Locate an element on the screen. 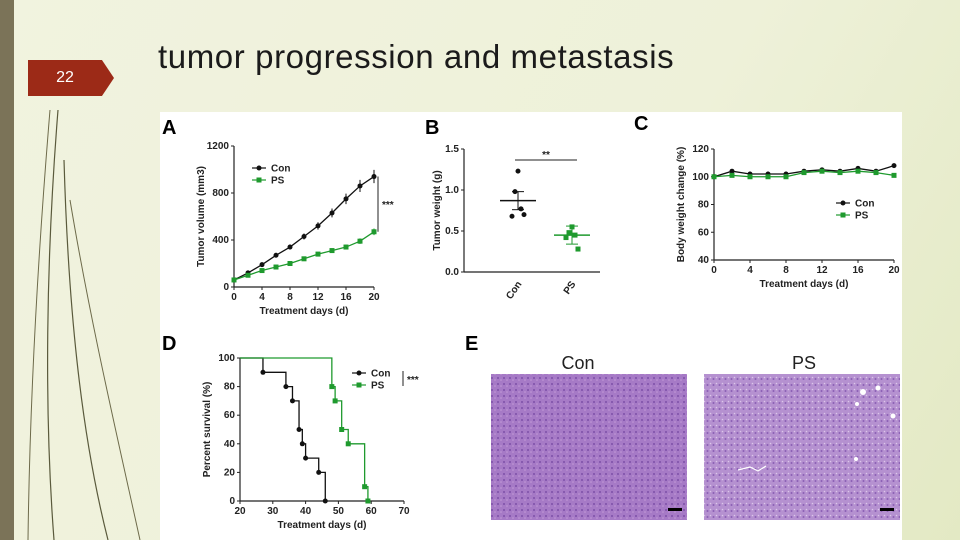 The width and height of the screenshot is (960, 540). panel-a-x-tick-label: 4 is located at coordinates (262, 297).